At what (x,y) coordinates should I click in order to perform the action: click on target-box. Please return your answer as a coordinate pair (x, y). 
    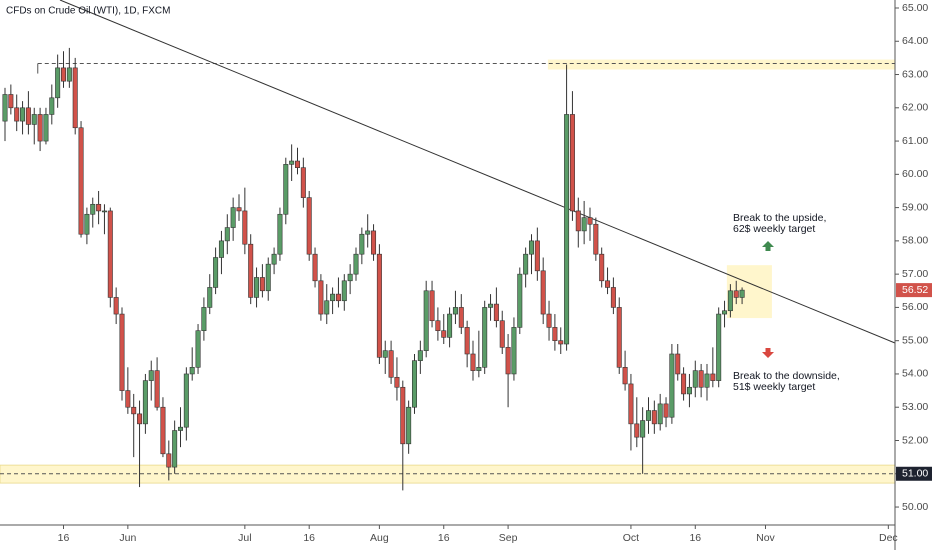
    Looking at the image, I should click on (749, 292).